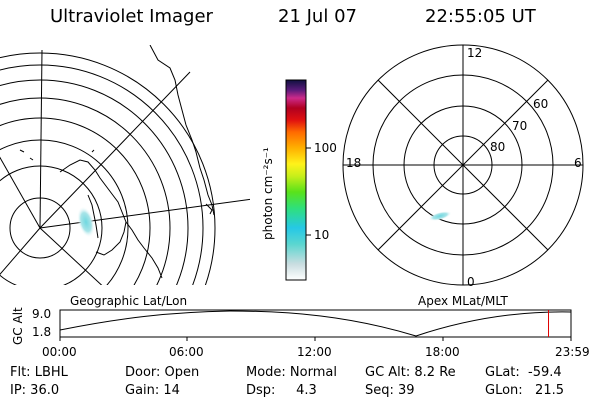  Describe the element at coordinates (541, 104) in the screenshot. I see `lat-label-60: 60` at that location.